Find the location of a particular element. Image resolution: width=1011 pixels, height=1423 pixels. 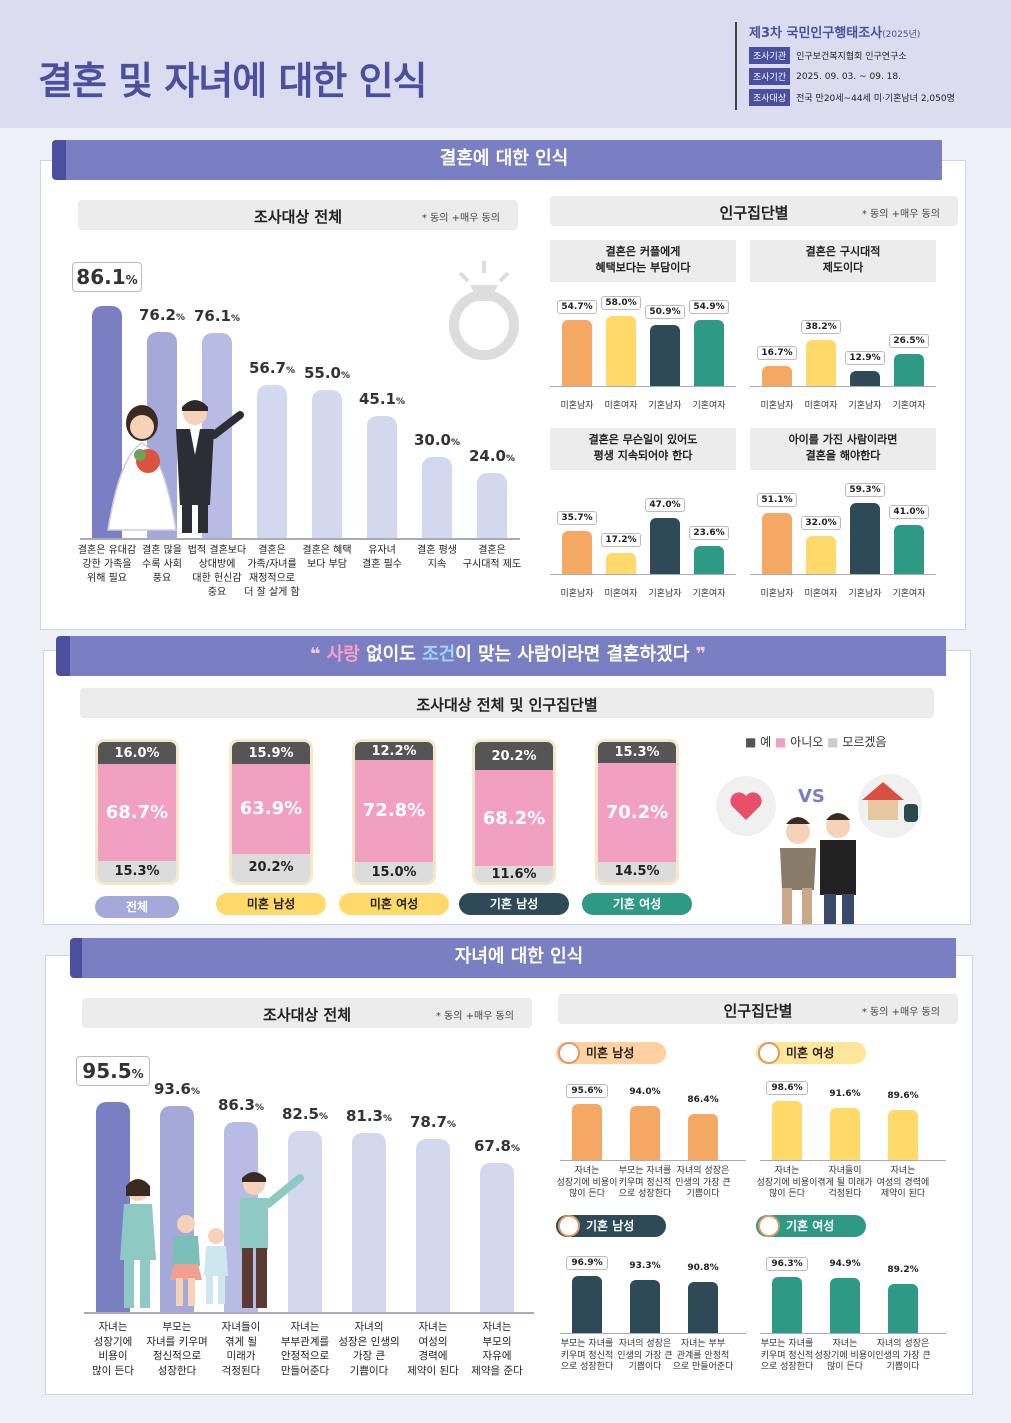

love-vs-conditions-illustration: VS is located at coordinates (819, 849).